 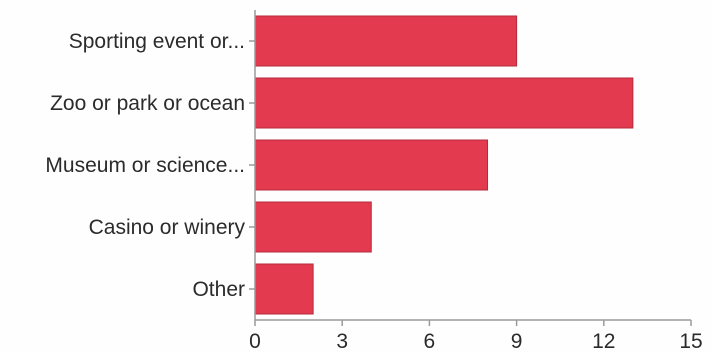 I want to click on category-label-4: Other, so click(x=218, y=289).